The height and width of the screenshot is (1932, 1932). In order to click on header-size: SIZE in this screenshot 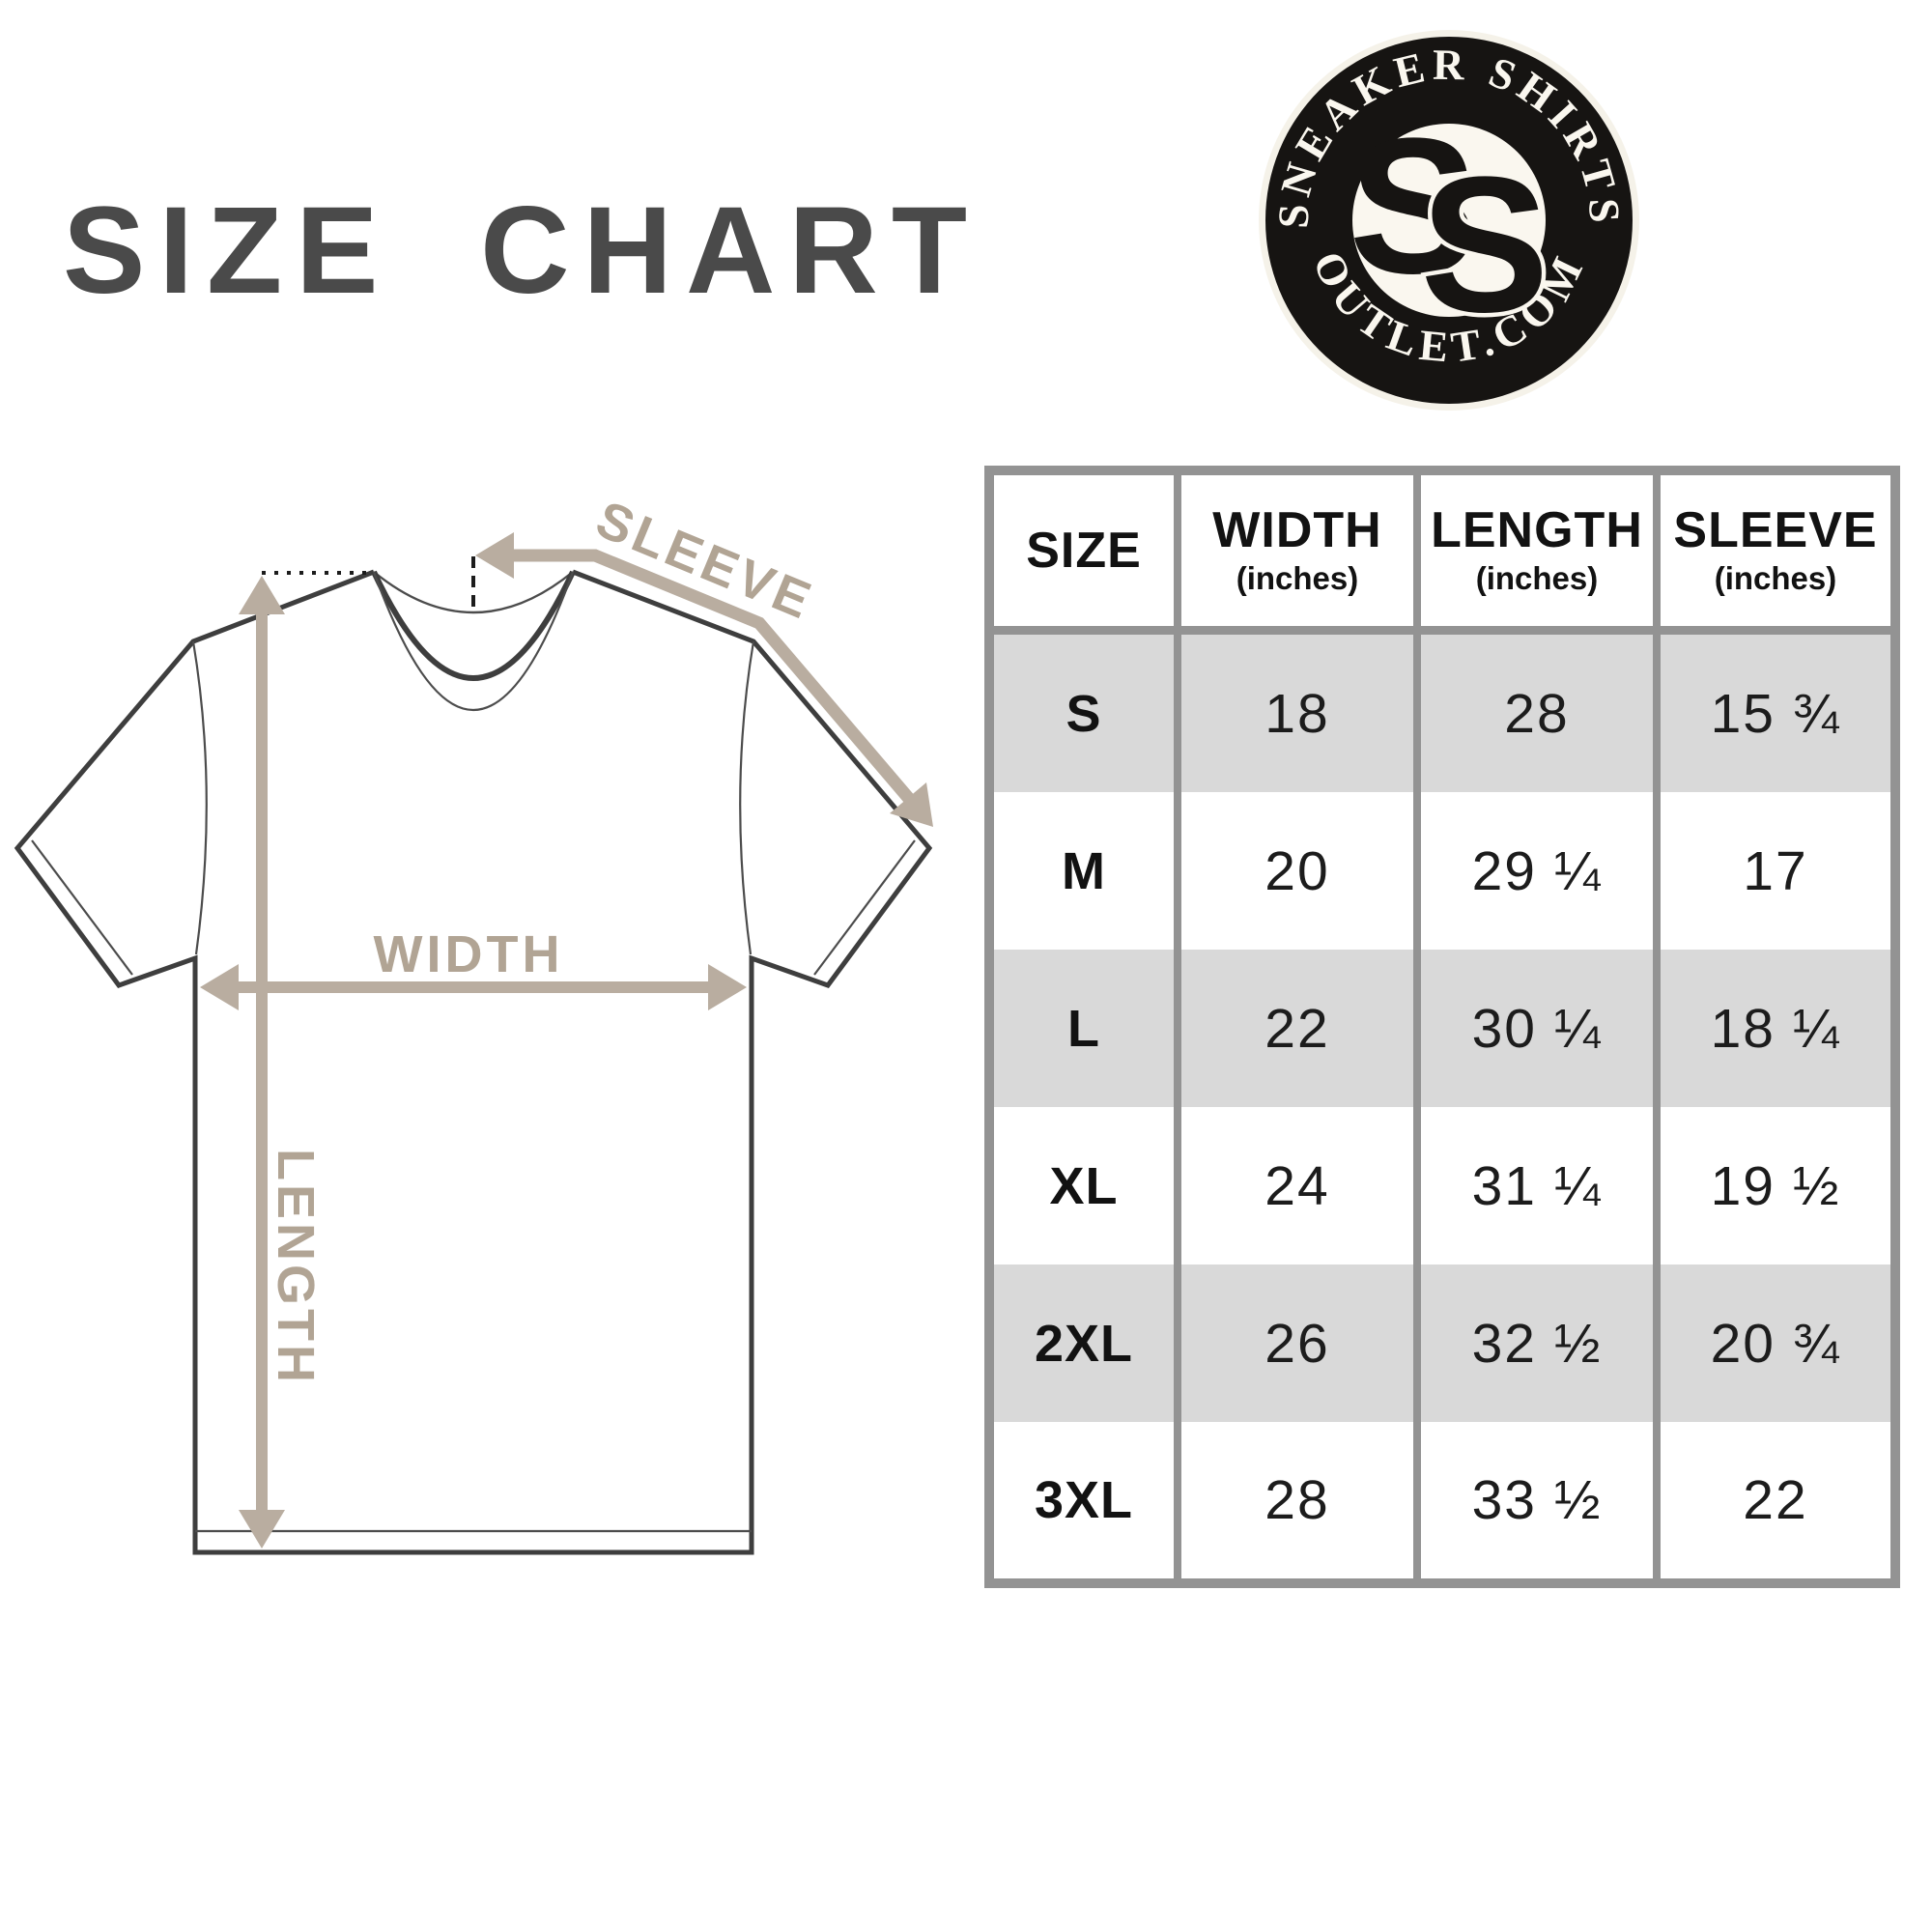, I will do `click(1084, 550)`.